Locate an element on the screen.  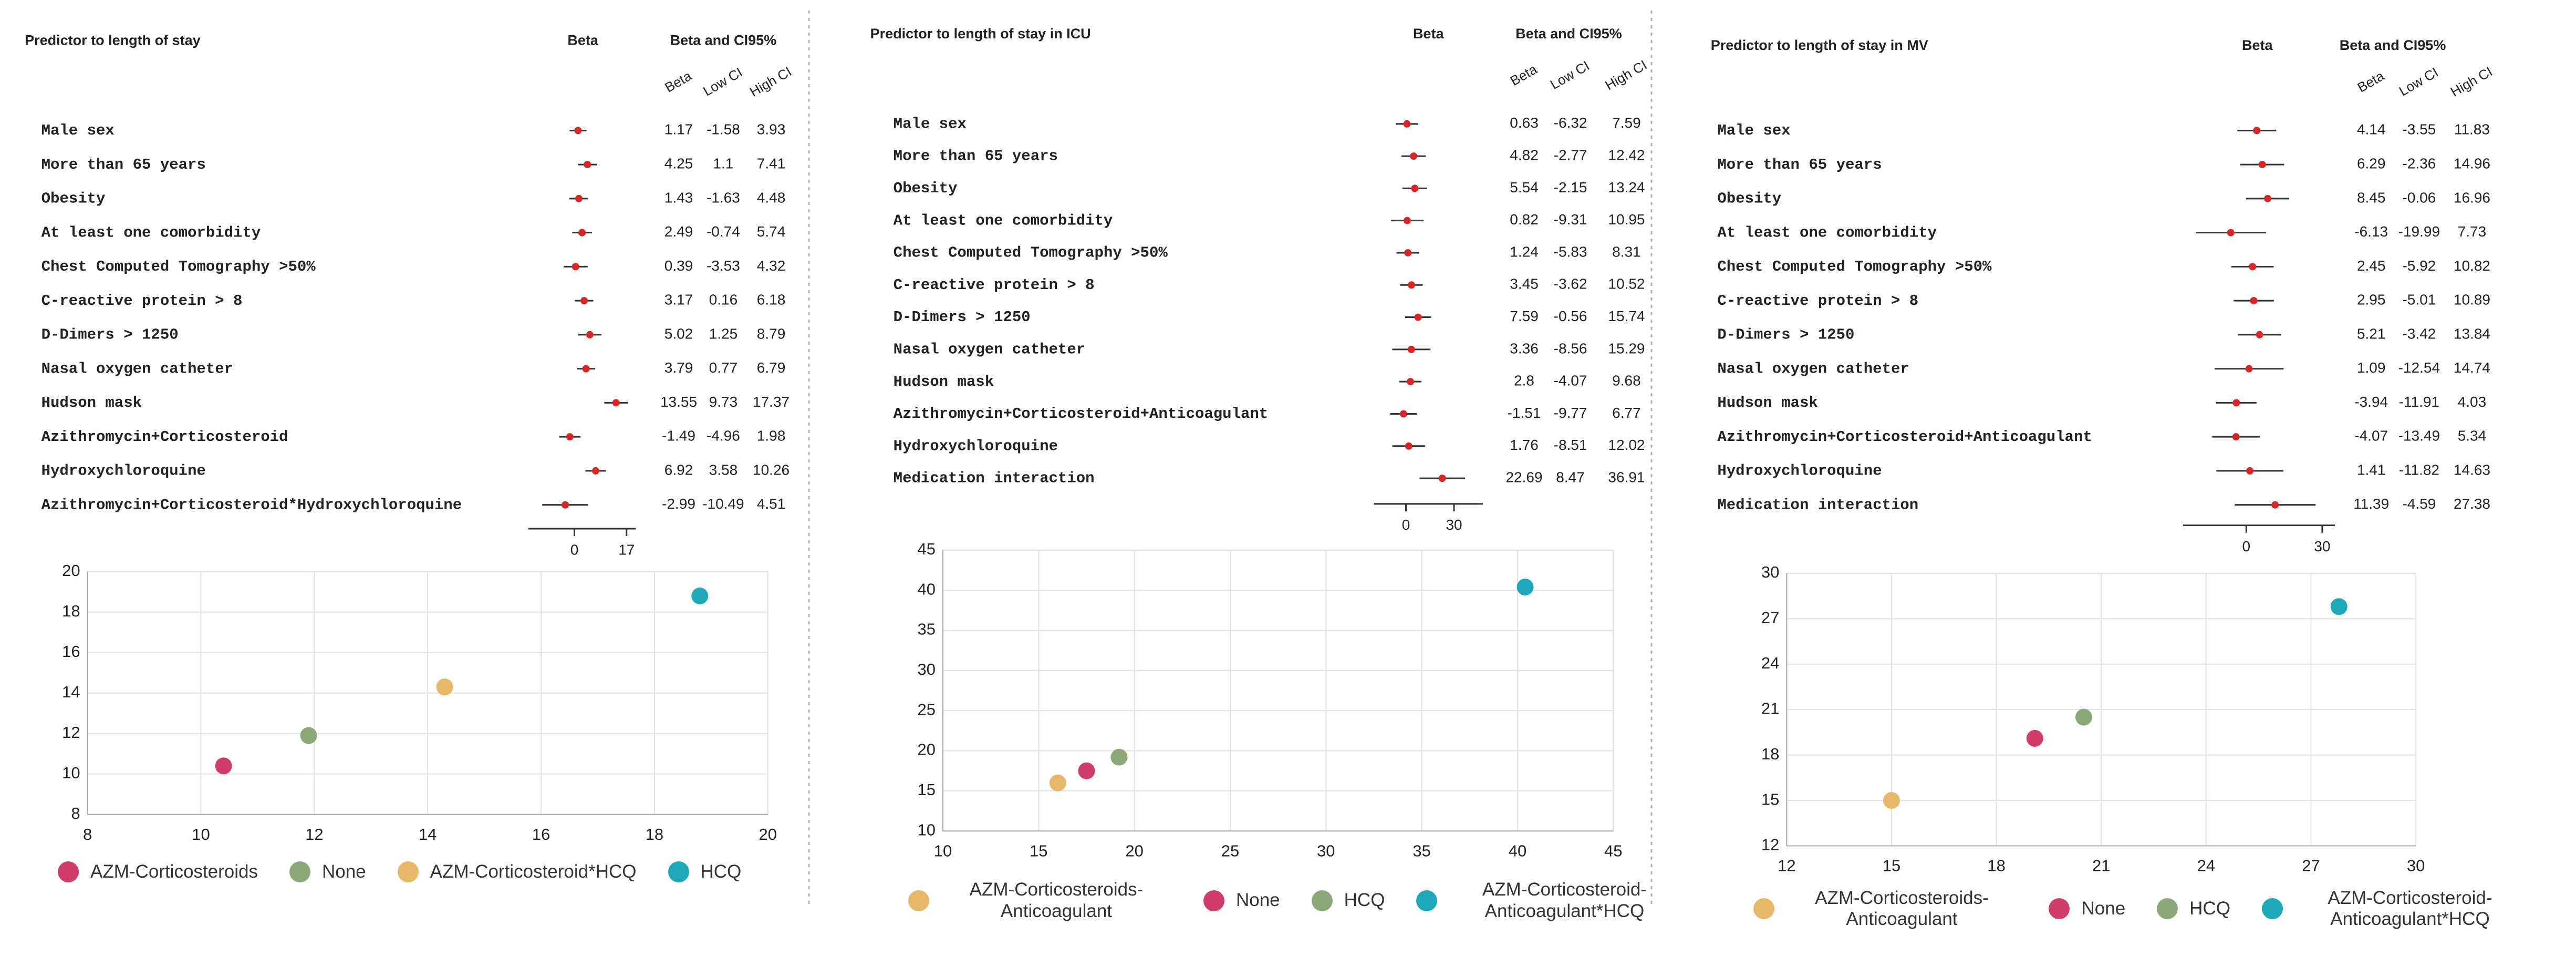
table-value: 12.02 is located at coordinates (1626, 445).